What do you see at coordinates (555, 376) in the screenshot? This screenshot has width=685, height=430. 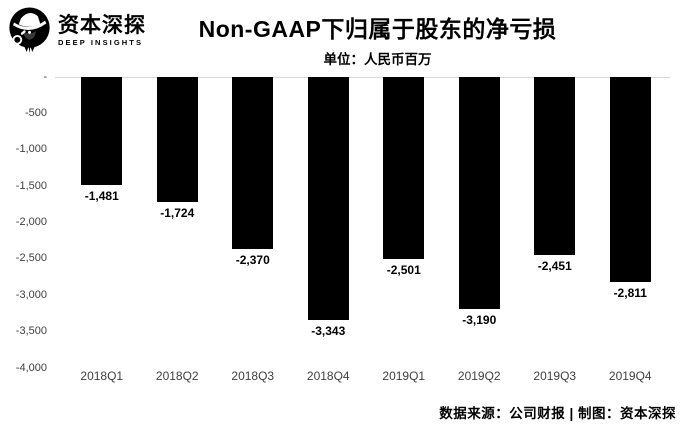 I see `x-axis-label-2019Q3: 2019Q3` at bounding box center [555, 376].